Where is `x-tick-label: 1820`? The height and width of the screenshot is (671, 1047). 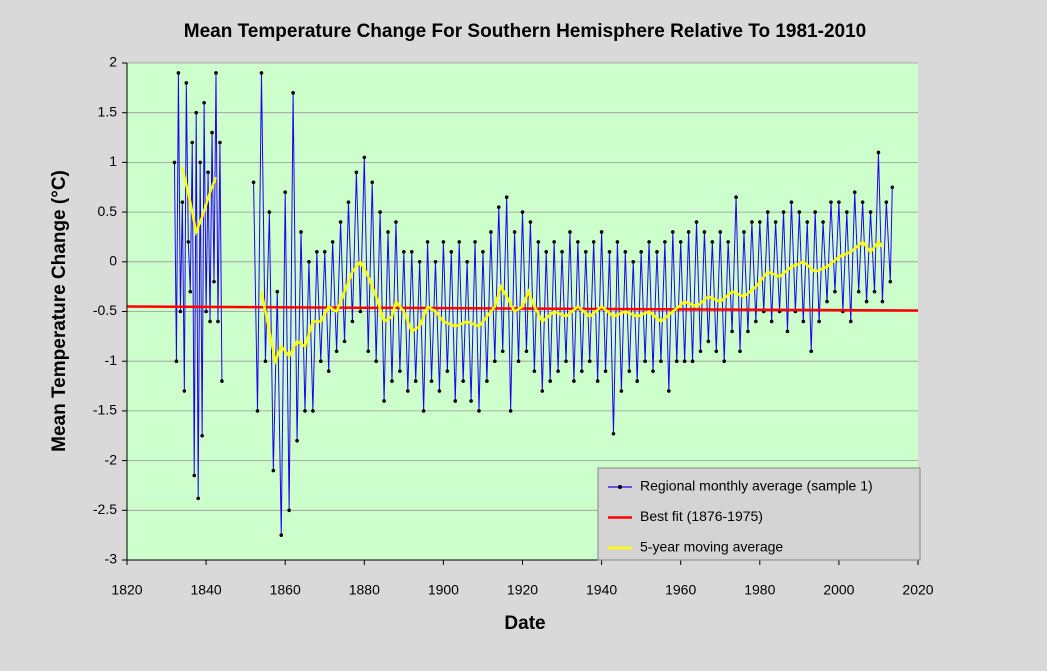 x-tick-label: 1820 is located at coordinates (126, 590).